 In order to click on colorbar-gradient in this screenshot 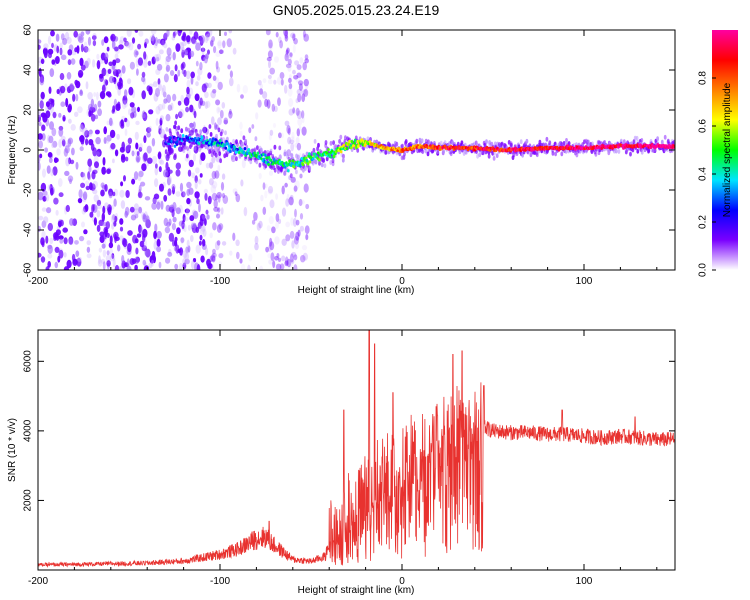, I will do `click(725, 150)`.